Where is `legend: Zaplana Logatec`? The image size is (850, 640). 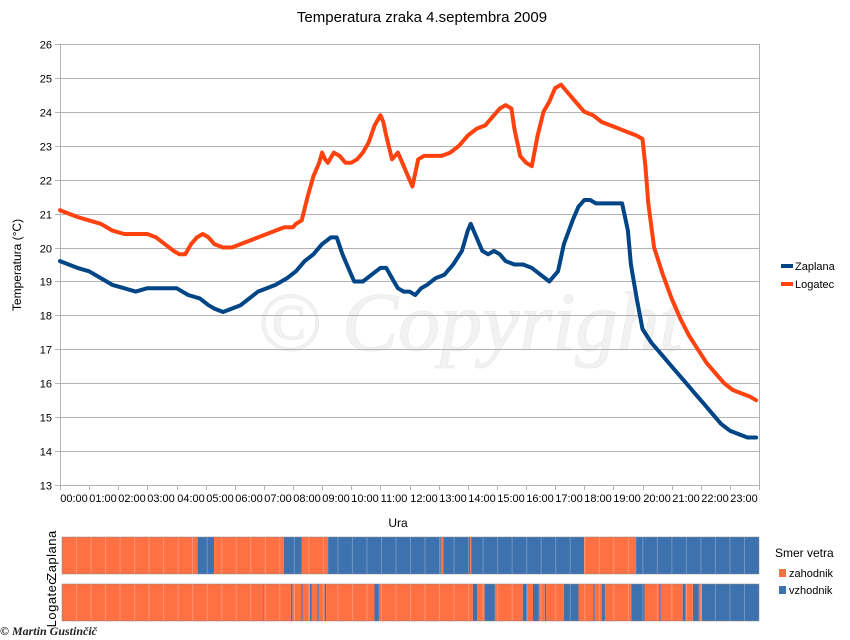
legend: Zaplana Logatec is located at coordinates (808, 276).